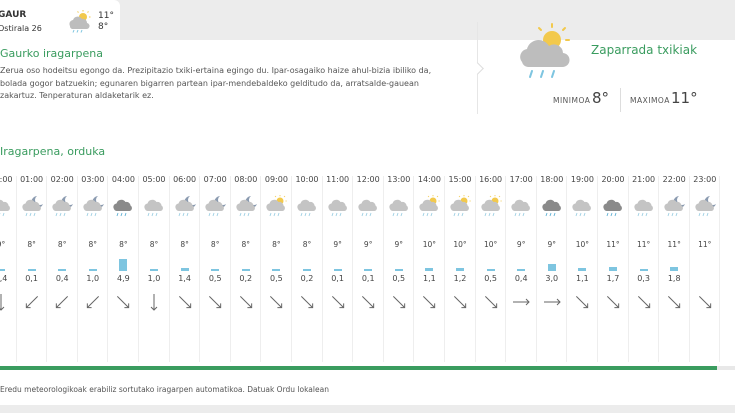 The height and width of the screenshot is (413, 735). Describe the element at coordinates (8, 270) in the screenshot. I see `hour-column: 00:00 9° 0,4` at that location.